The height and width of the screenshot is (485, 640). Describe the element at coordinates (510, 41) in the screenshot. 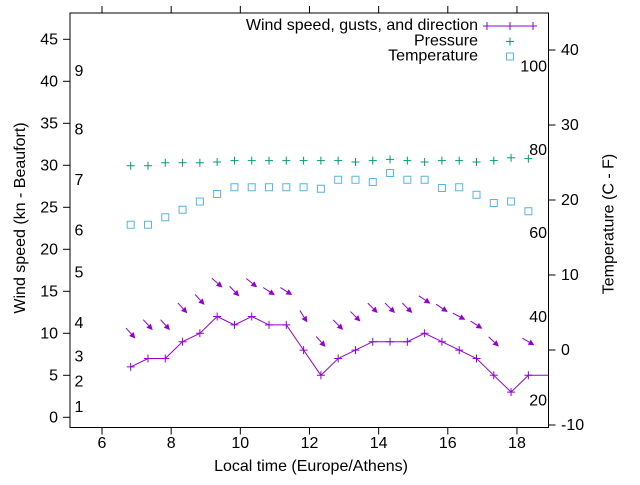

I see `legend-pressure-sample-marker` at that location.